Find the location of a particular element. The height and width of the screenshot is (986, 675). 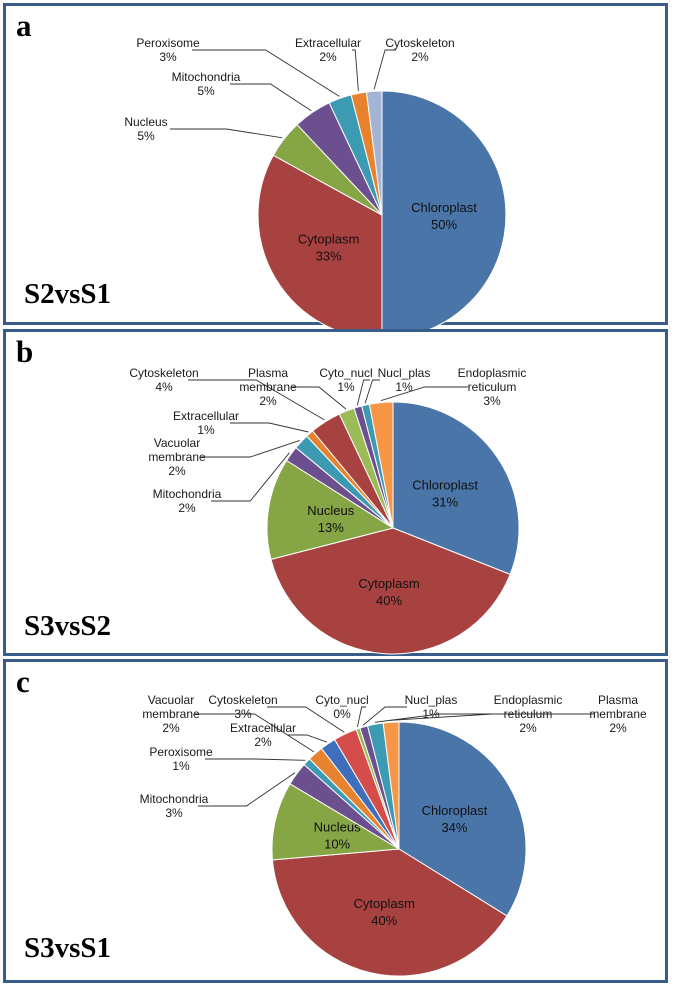

slice-label-nucleus: Nucleus is located at coordinates (330, 510).